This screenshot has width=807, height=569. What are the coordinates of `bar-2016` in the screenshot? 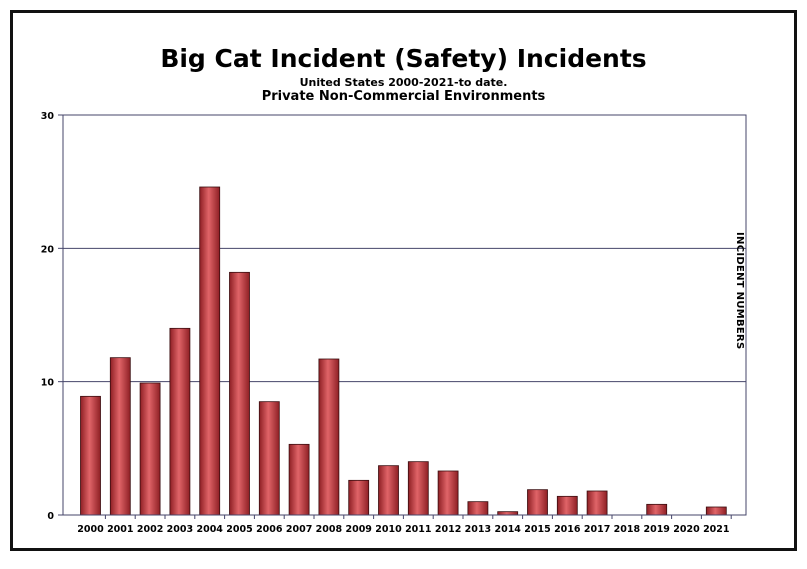 It's located at (567, 505).